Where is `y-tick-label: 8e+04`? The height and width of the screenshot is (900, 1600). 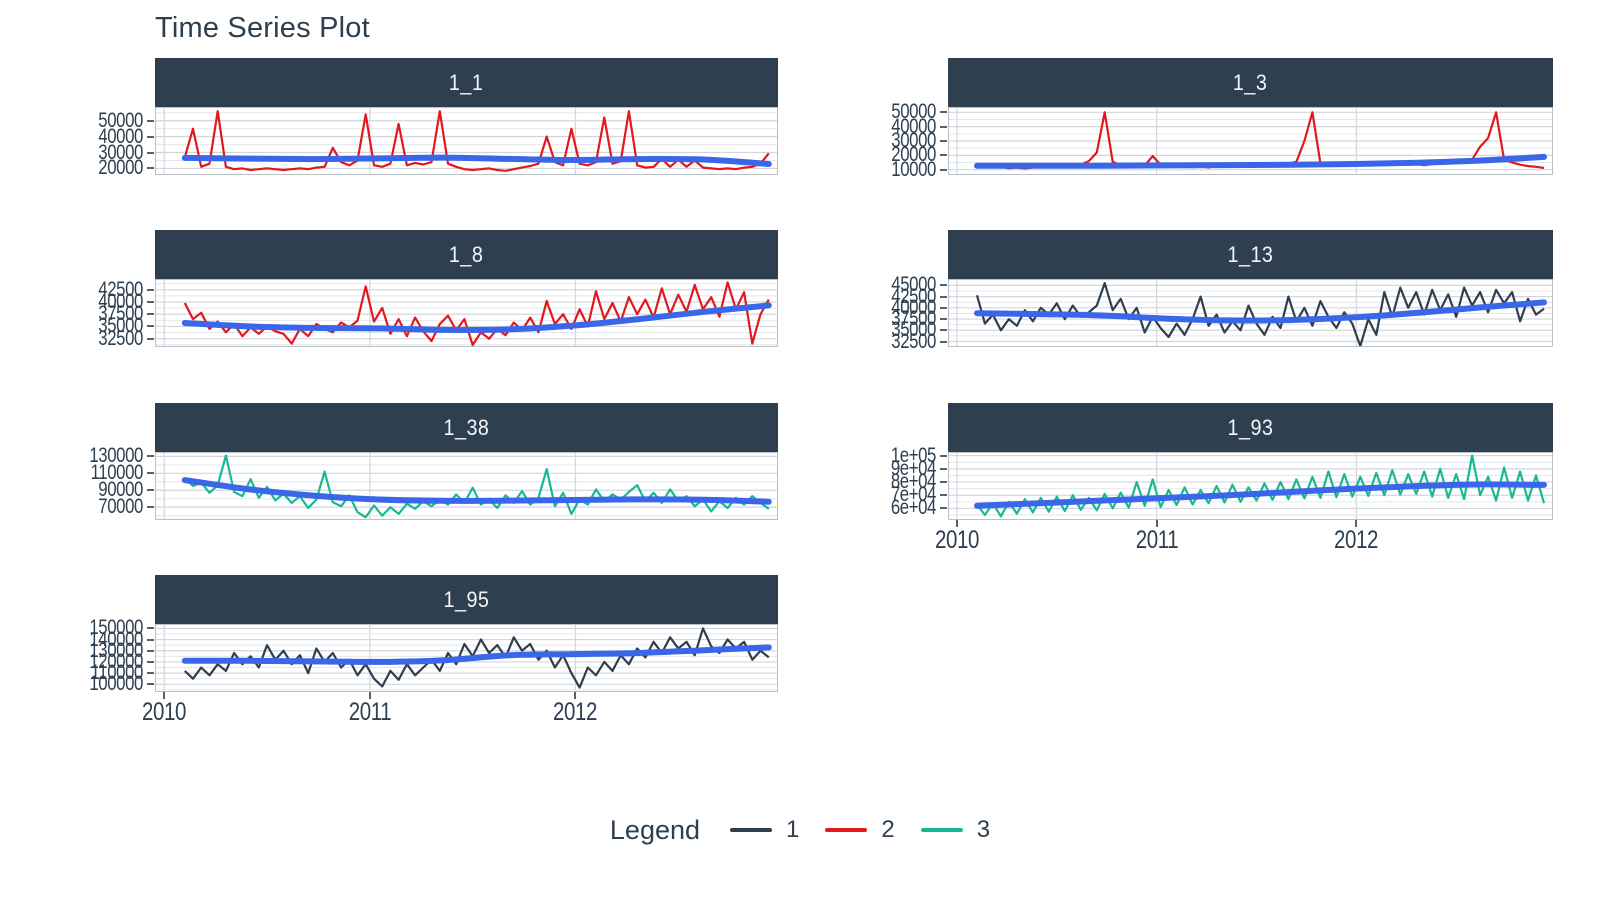
y-tick-label: 8e+04 is located at coordinates (913, 482).